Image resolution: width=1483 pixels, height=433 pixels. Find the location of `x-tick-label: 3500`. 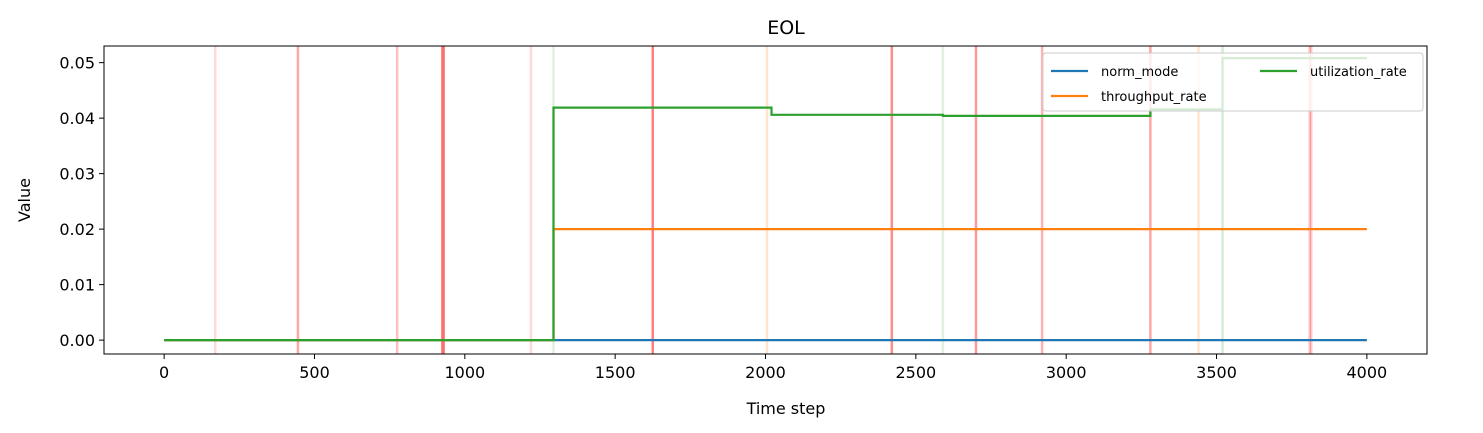

x-tick-label: 3500 is located at coordinates (1216, 372).